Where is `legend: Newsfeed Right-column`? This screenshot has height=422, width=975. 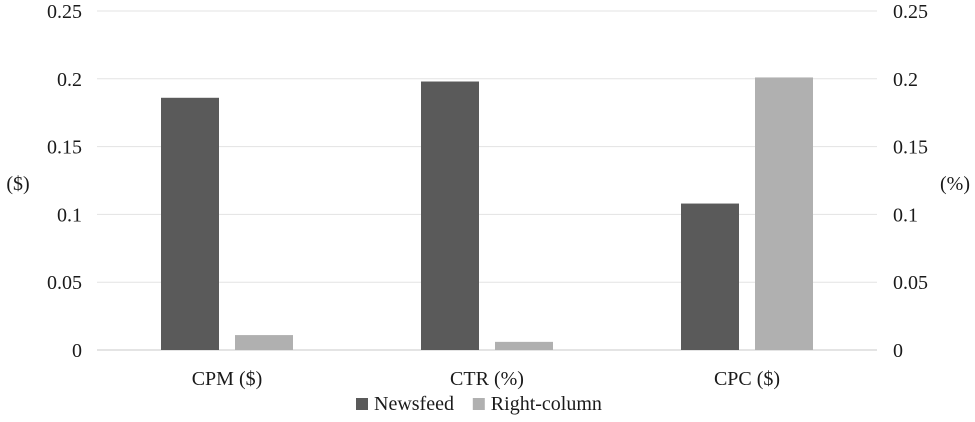
legend: Newsfeed Right-column is located at coordinates (479, 404).